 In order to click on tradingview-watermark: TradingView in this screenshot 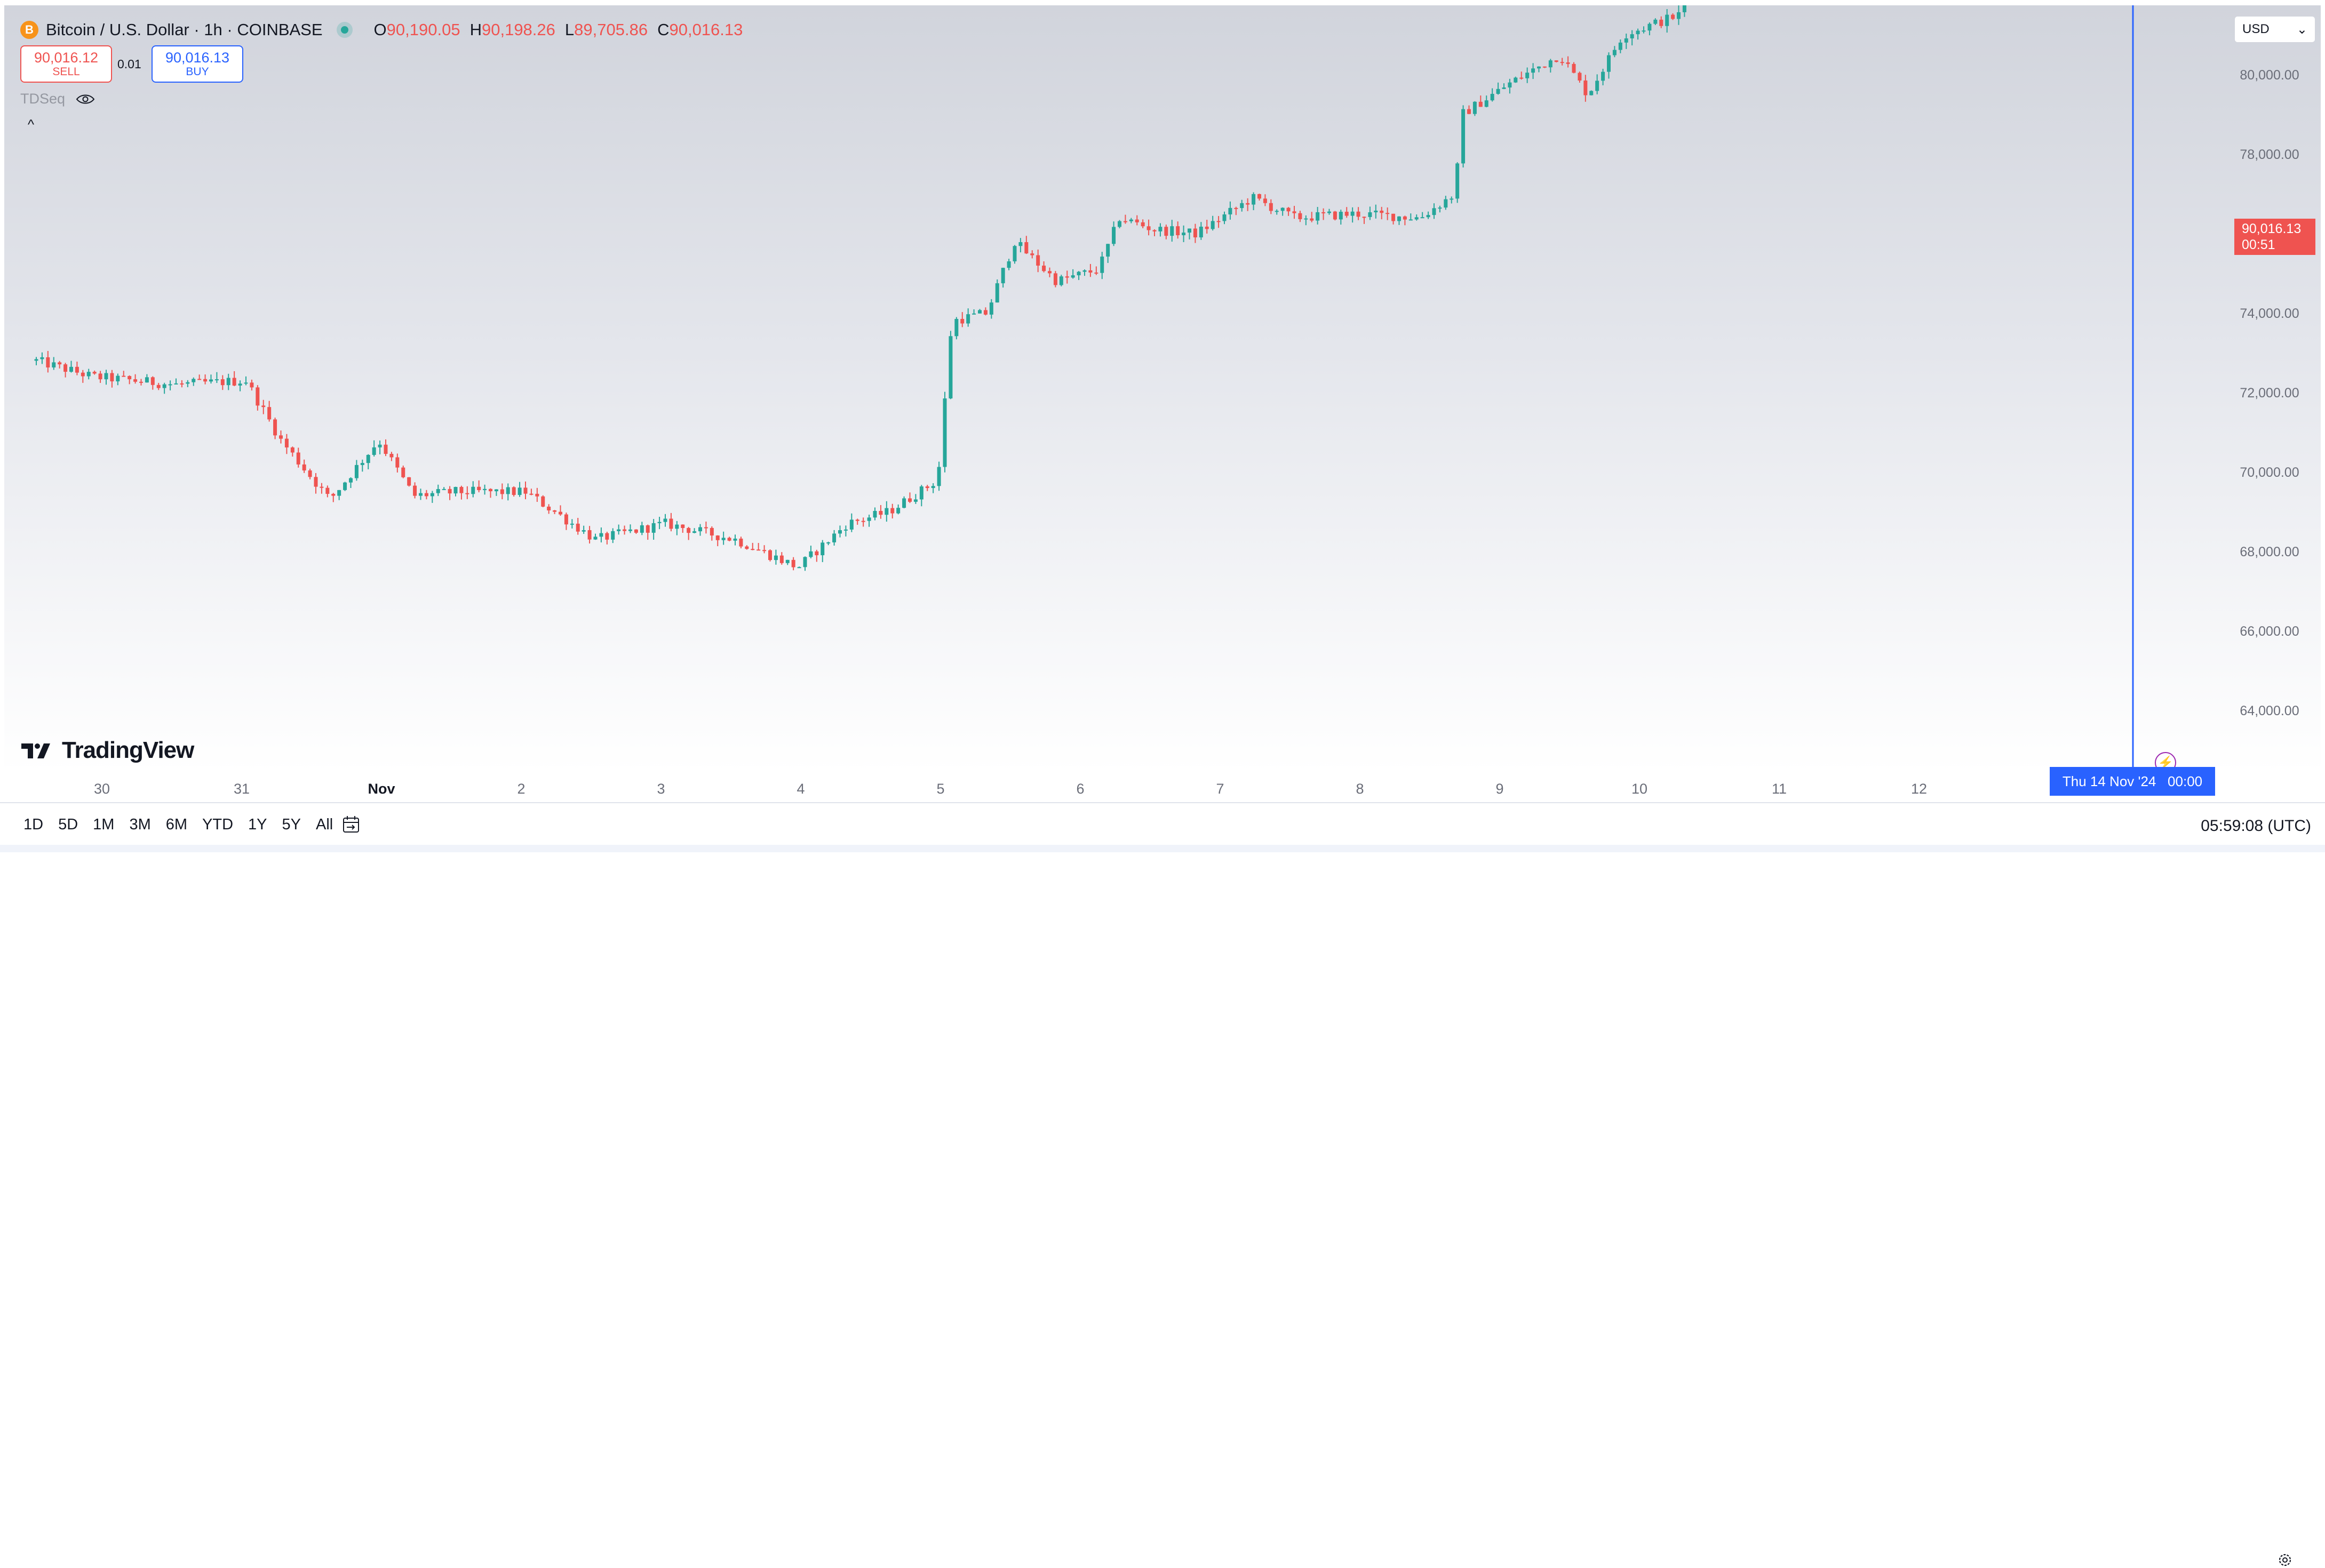, I will do `click(107, 750)`.